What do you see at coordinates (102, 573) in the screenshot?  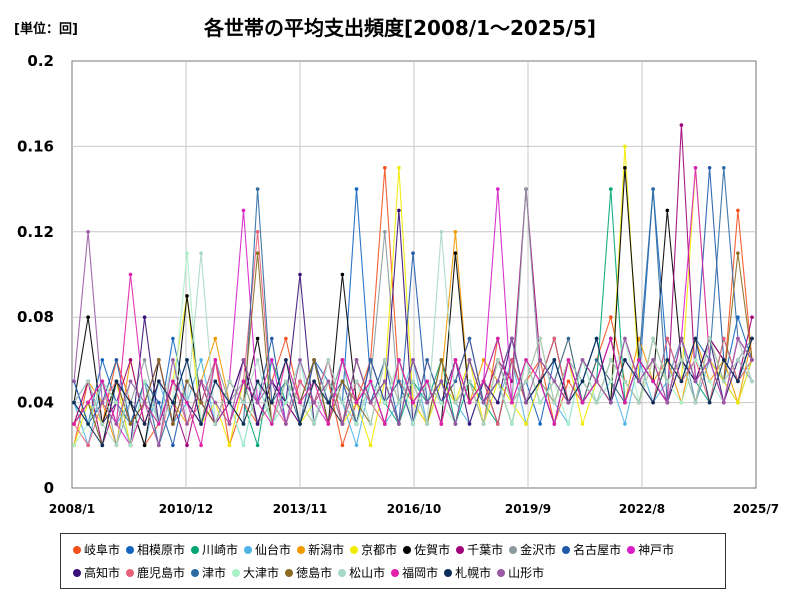 I see `legend-label: 高知市` at bounding box center [102, 573].